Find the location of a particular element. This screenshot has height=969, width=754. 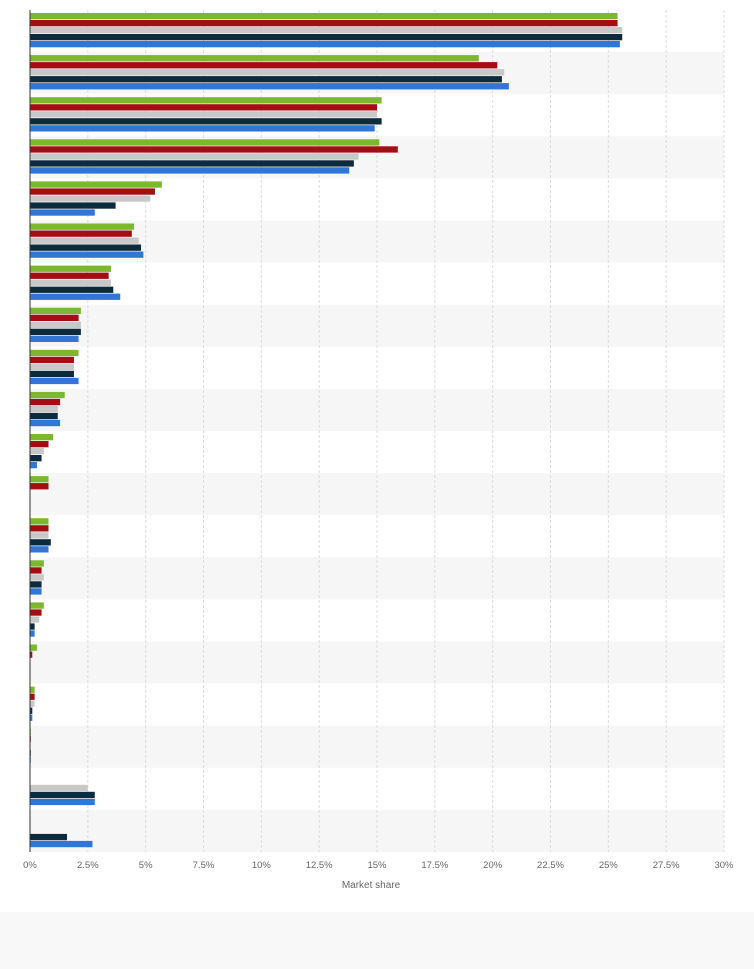

x-tick-label: 0% is located at coordinates (30, 865).